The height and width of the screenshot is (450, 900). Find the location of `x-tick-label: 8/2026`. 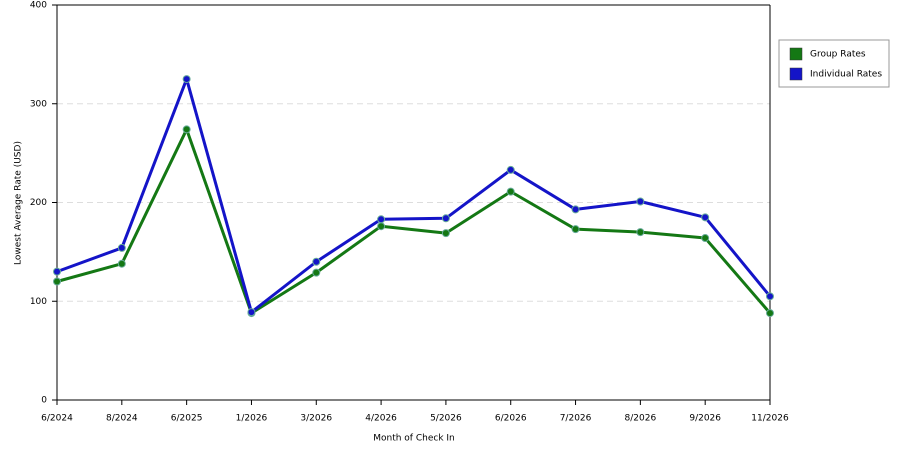

x-tick-label: 8/2026 is located at coordinates (641, 419).